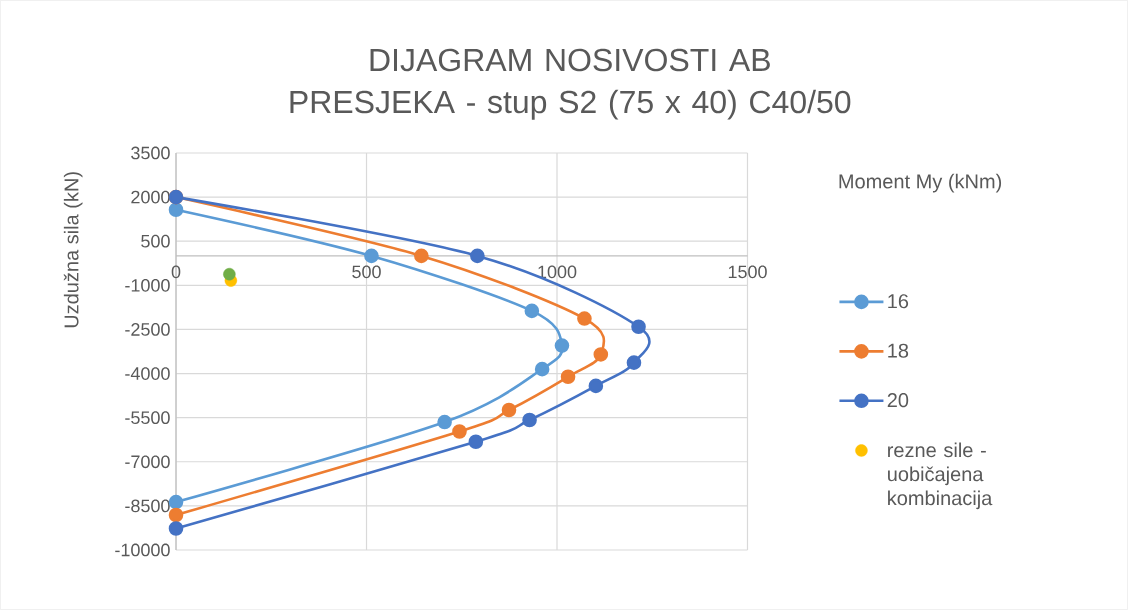  What do you see at coordinates (147, 418) in the screenshot?
I see `y-tick-label: -5500` at bounding box center [147, 418].